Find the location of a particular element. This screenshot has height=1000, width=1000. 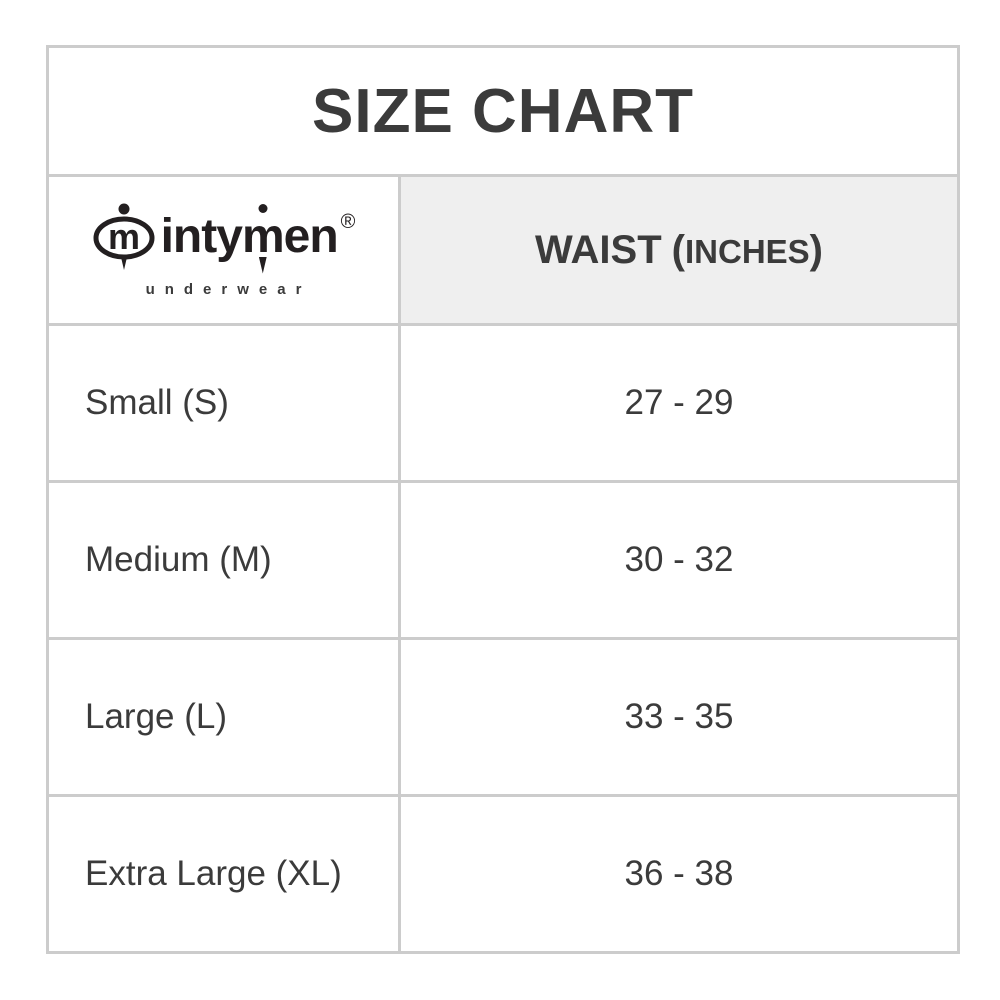

brand-mark-letter: m is located at coordinates (124, 236).